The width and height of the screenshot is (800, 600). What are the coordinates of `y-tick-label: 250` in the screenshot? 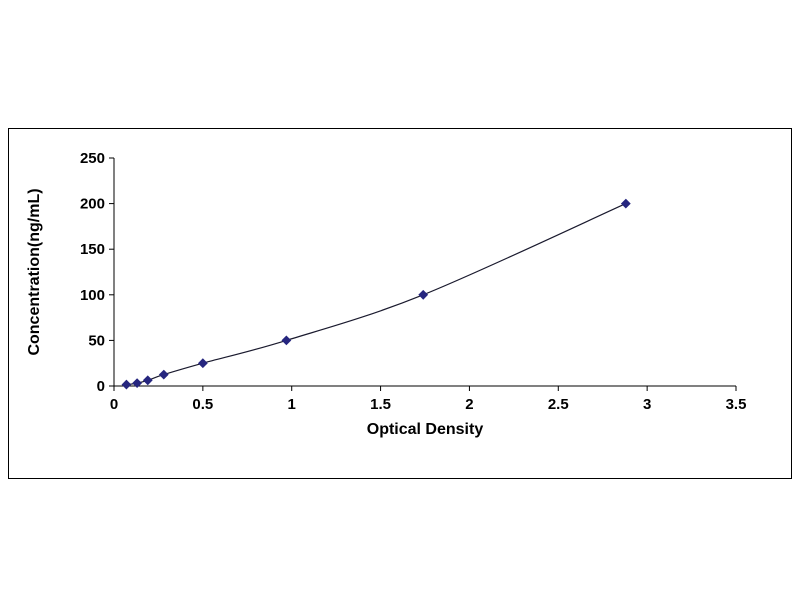 It's located at (92, 158).